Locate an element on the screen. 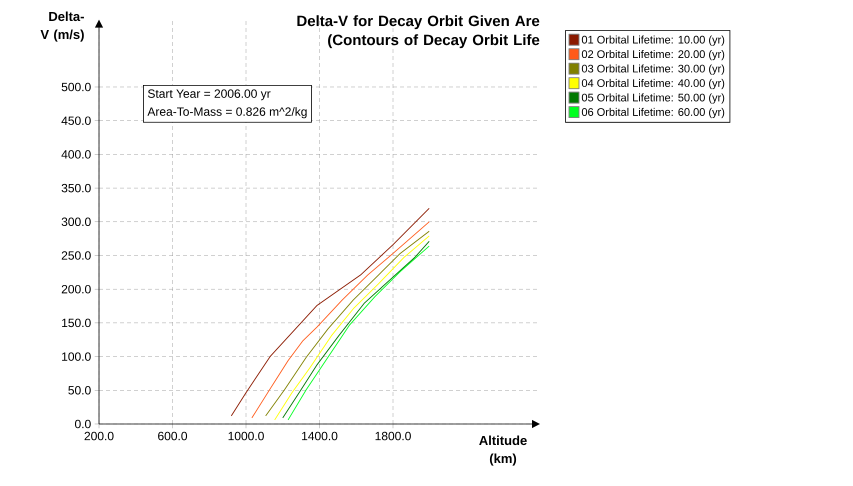 This screenshot has height=486, width=853. y-tick-label: 350.0 is located at coordinates (76, 188).